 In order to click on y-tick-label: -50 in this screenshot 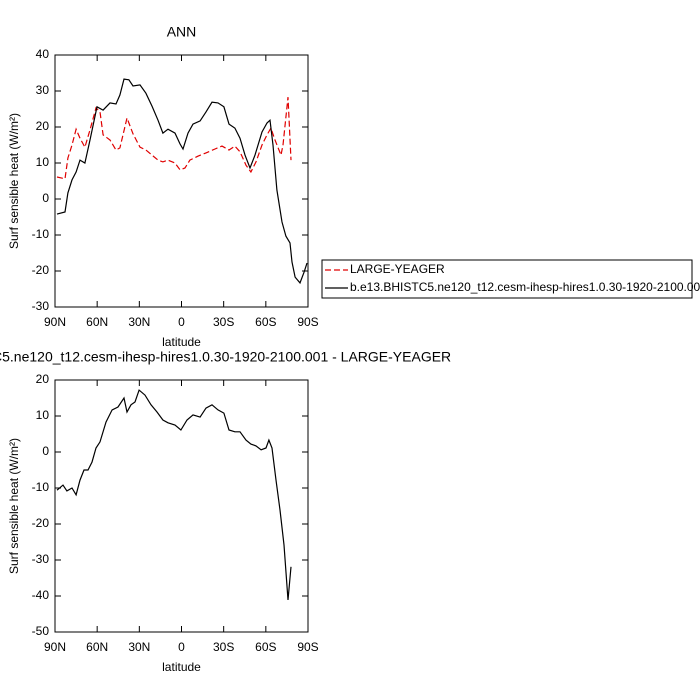, I will do `click(41, 631)`.